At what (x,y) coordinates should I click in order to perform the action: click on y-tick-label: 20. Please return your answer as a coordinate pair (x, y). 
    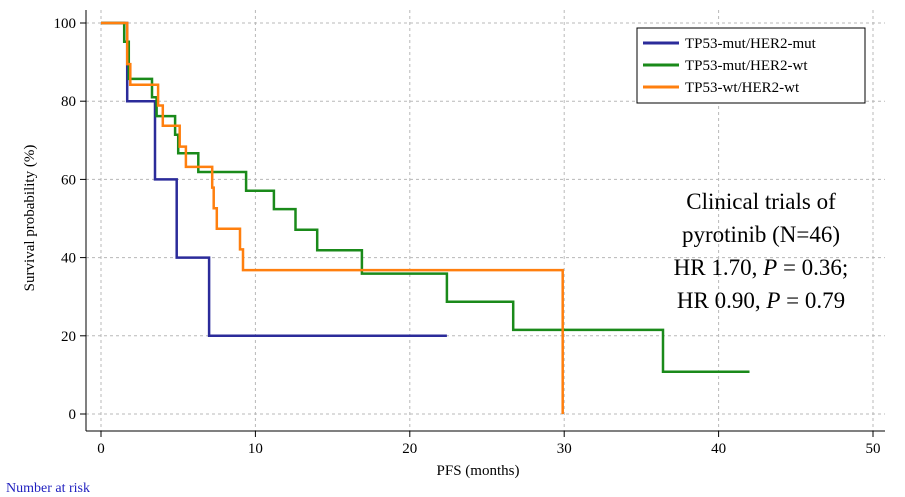
    Looking at the image, I should click on (68, 337).